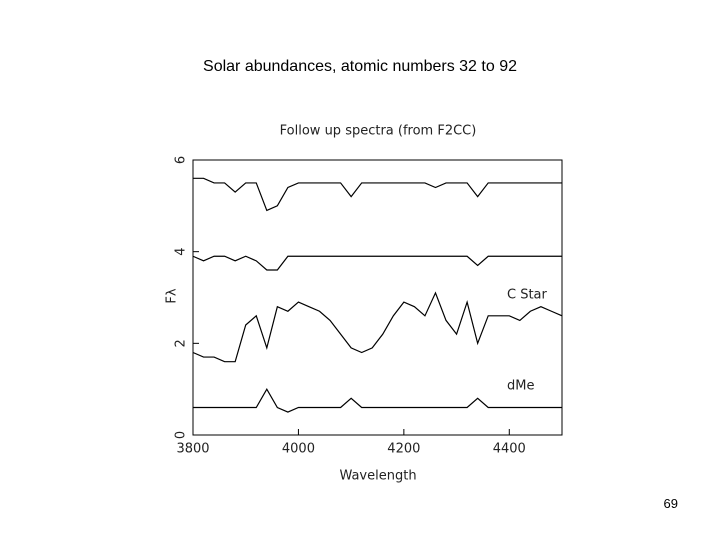 This screenshot has width=720, height=540. I want to click on x-axis-label: Wavelength, so click(377, 476).